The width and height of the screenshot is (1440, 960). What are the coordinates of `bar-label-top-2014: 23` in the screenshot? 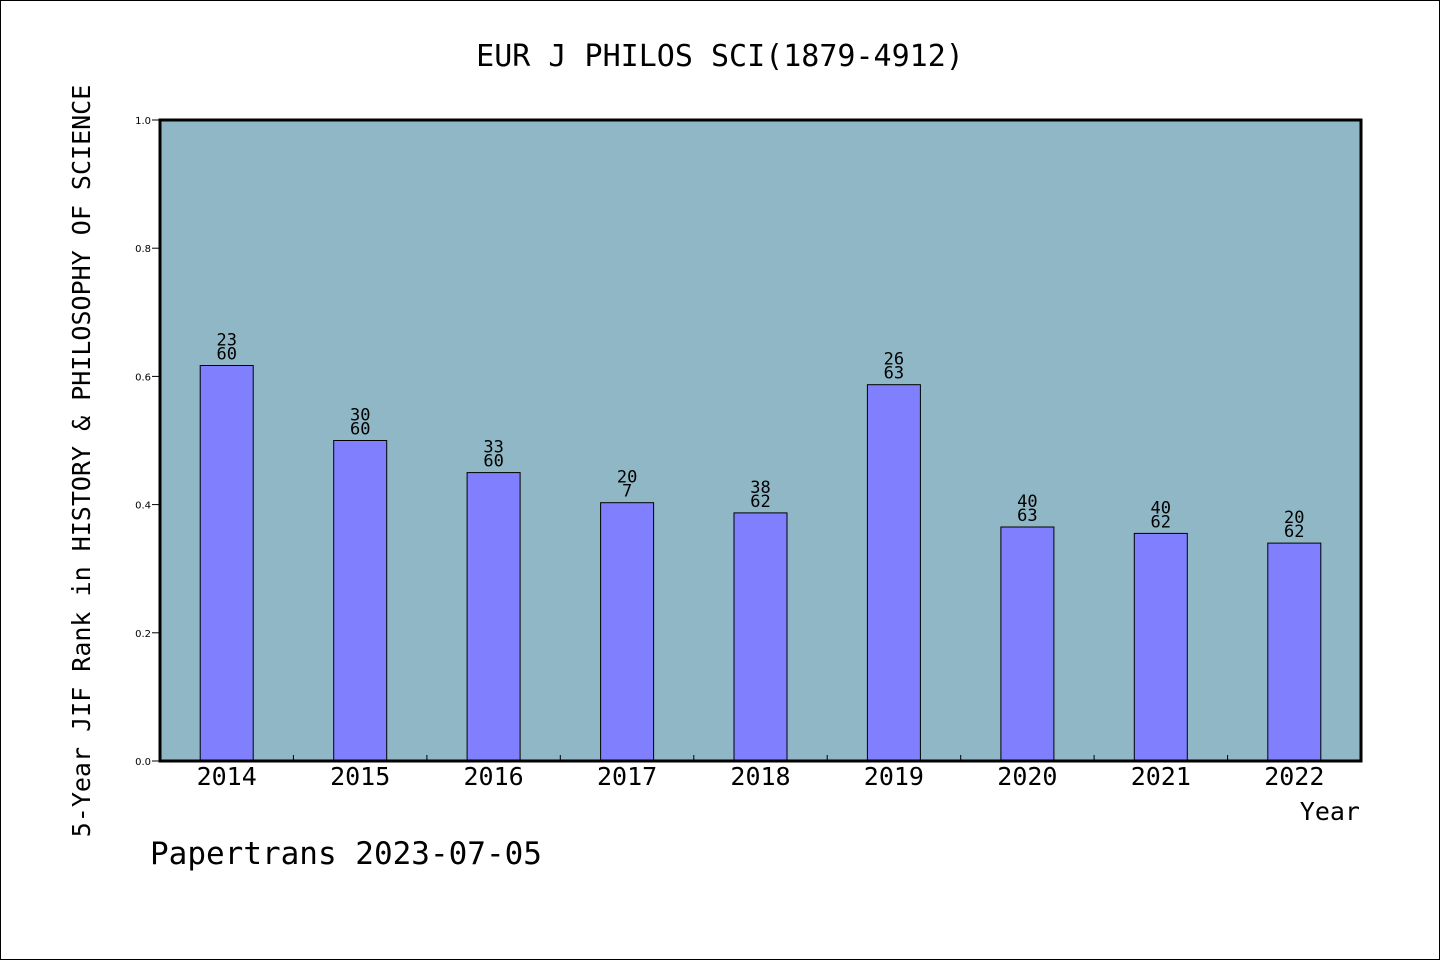 It's located at (226, 341).